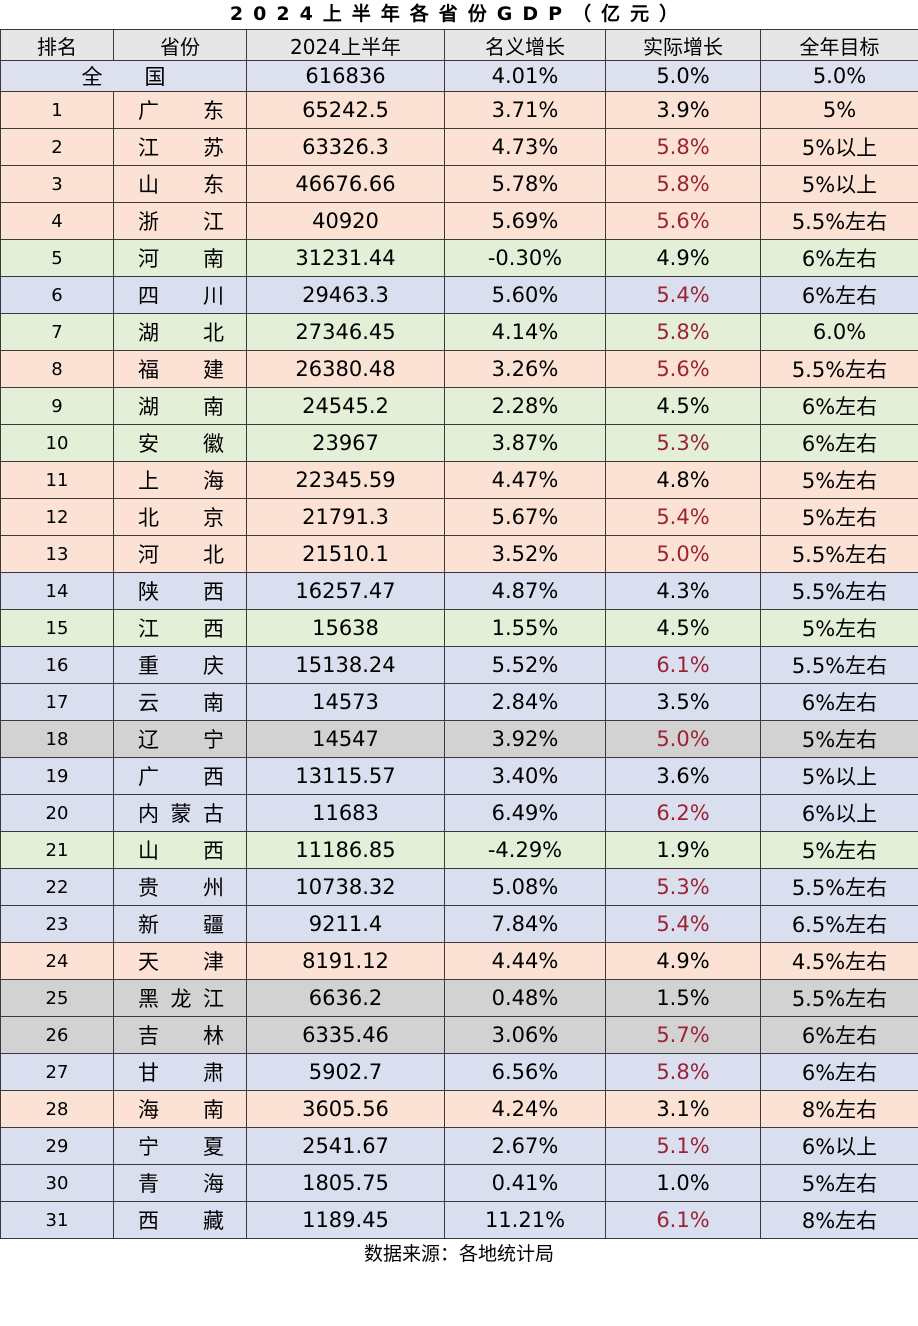 This screenshot has height=1326, width=918. I want to click on nominal-growth-cell: 1.55%, so click(525, 628).